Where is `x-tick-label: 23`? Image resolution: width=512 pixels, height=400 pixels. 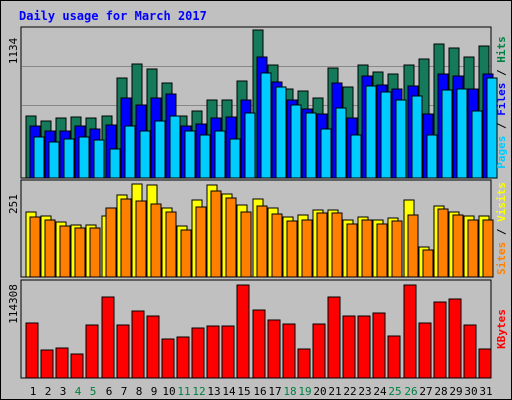
x-tick-label: 23 is located at coordinates (364, 391).